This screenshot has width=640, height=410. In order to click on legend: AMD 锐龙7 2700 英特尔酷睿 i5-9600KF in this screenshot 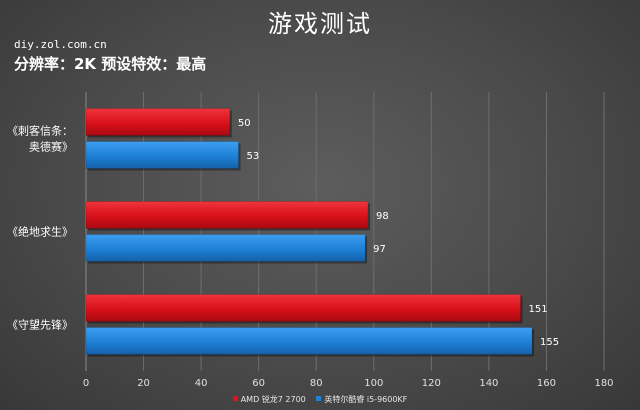, I will do `click(320, 399)`.